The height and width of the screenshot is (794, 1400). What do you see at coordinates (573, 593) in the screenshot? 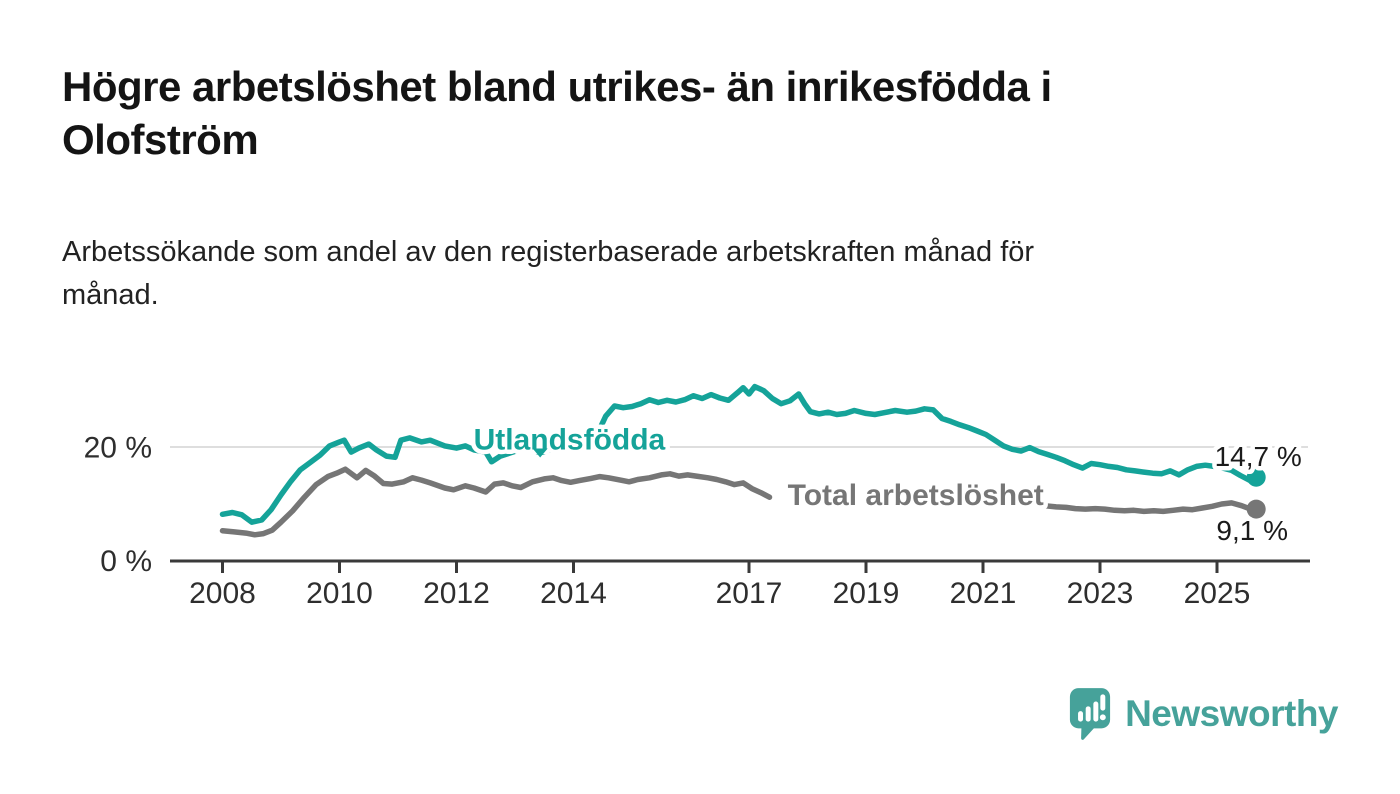
I see `x-axis-label-2014: 2014` at bounding box center [573, 593].